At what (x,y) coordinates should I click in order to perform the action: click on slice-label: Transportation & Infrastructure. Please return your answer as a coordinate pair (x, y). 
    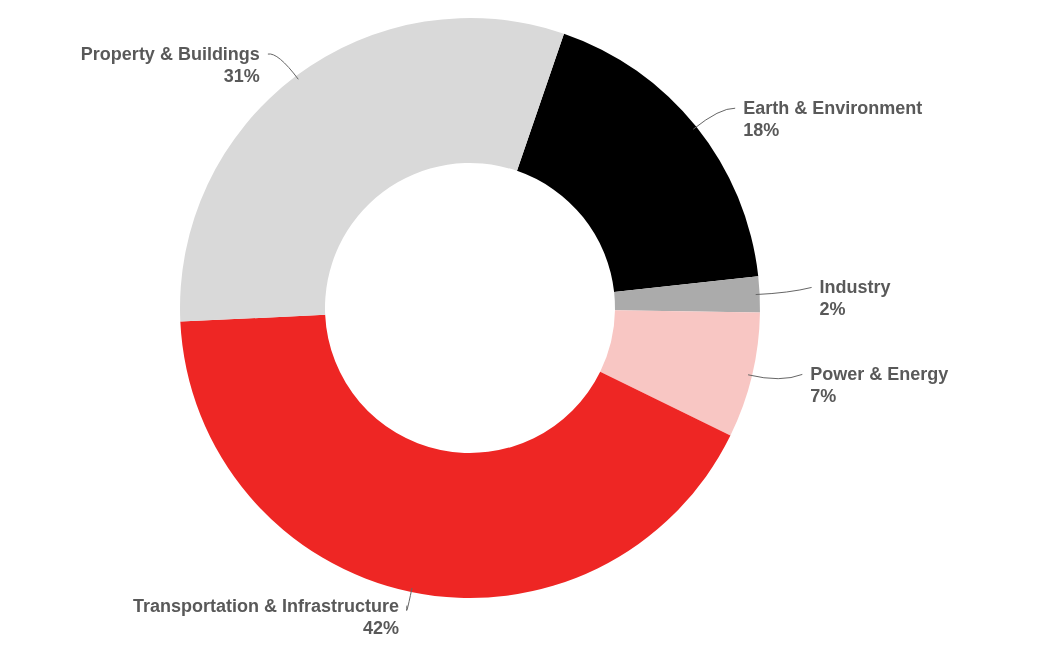
    Looking at the image, I should click on (265, 605).